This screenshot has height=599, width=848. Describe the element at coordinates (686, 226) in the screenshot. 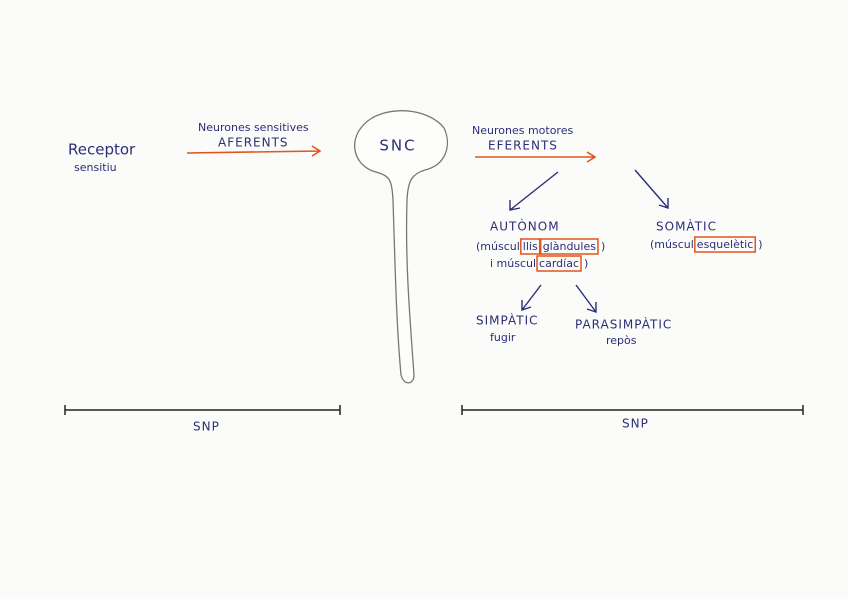

I see `somatic-title: SOMÀTIC` at that location.